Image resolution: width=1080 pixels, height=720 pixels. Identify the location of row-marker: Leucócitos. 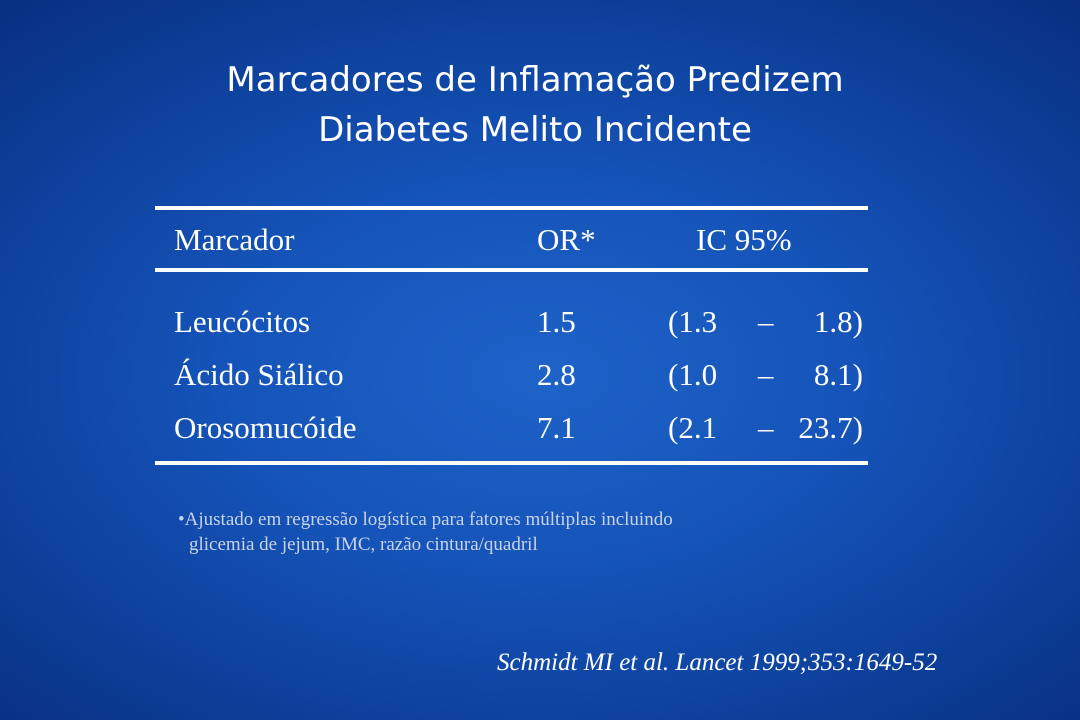
(242, 321).